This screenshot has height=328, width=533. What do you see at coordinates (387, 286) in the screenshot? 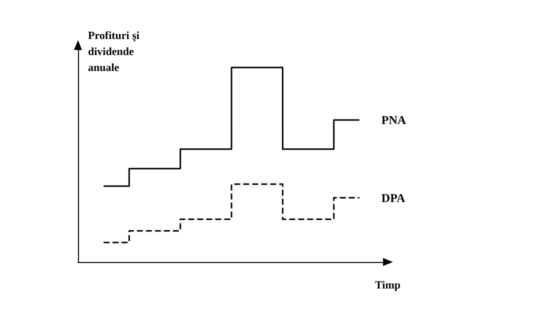
I see `x-axis-title: Timp` at bounding box center [387, 286].